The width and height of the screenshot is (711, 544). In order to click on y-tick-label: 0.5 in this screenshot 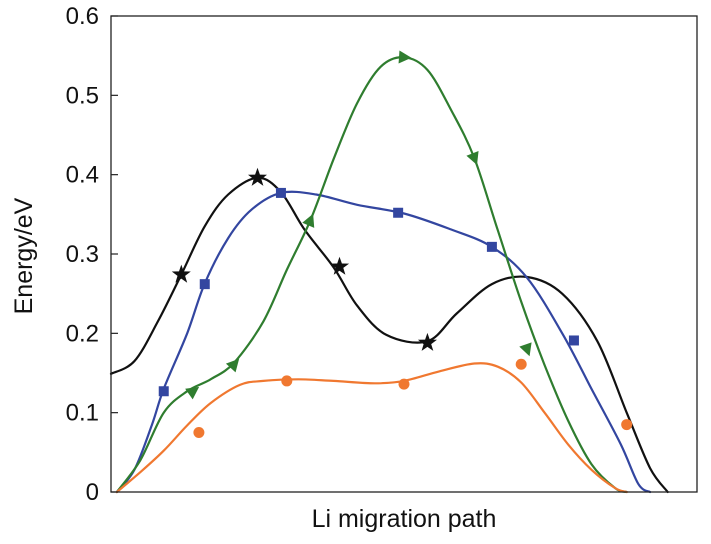, I will do `click(82, 95)`.